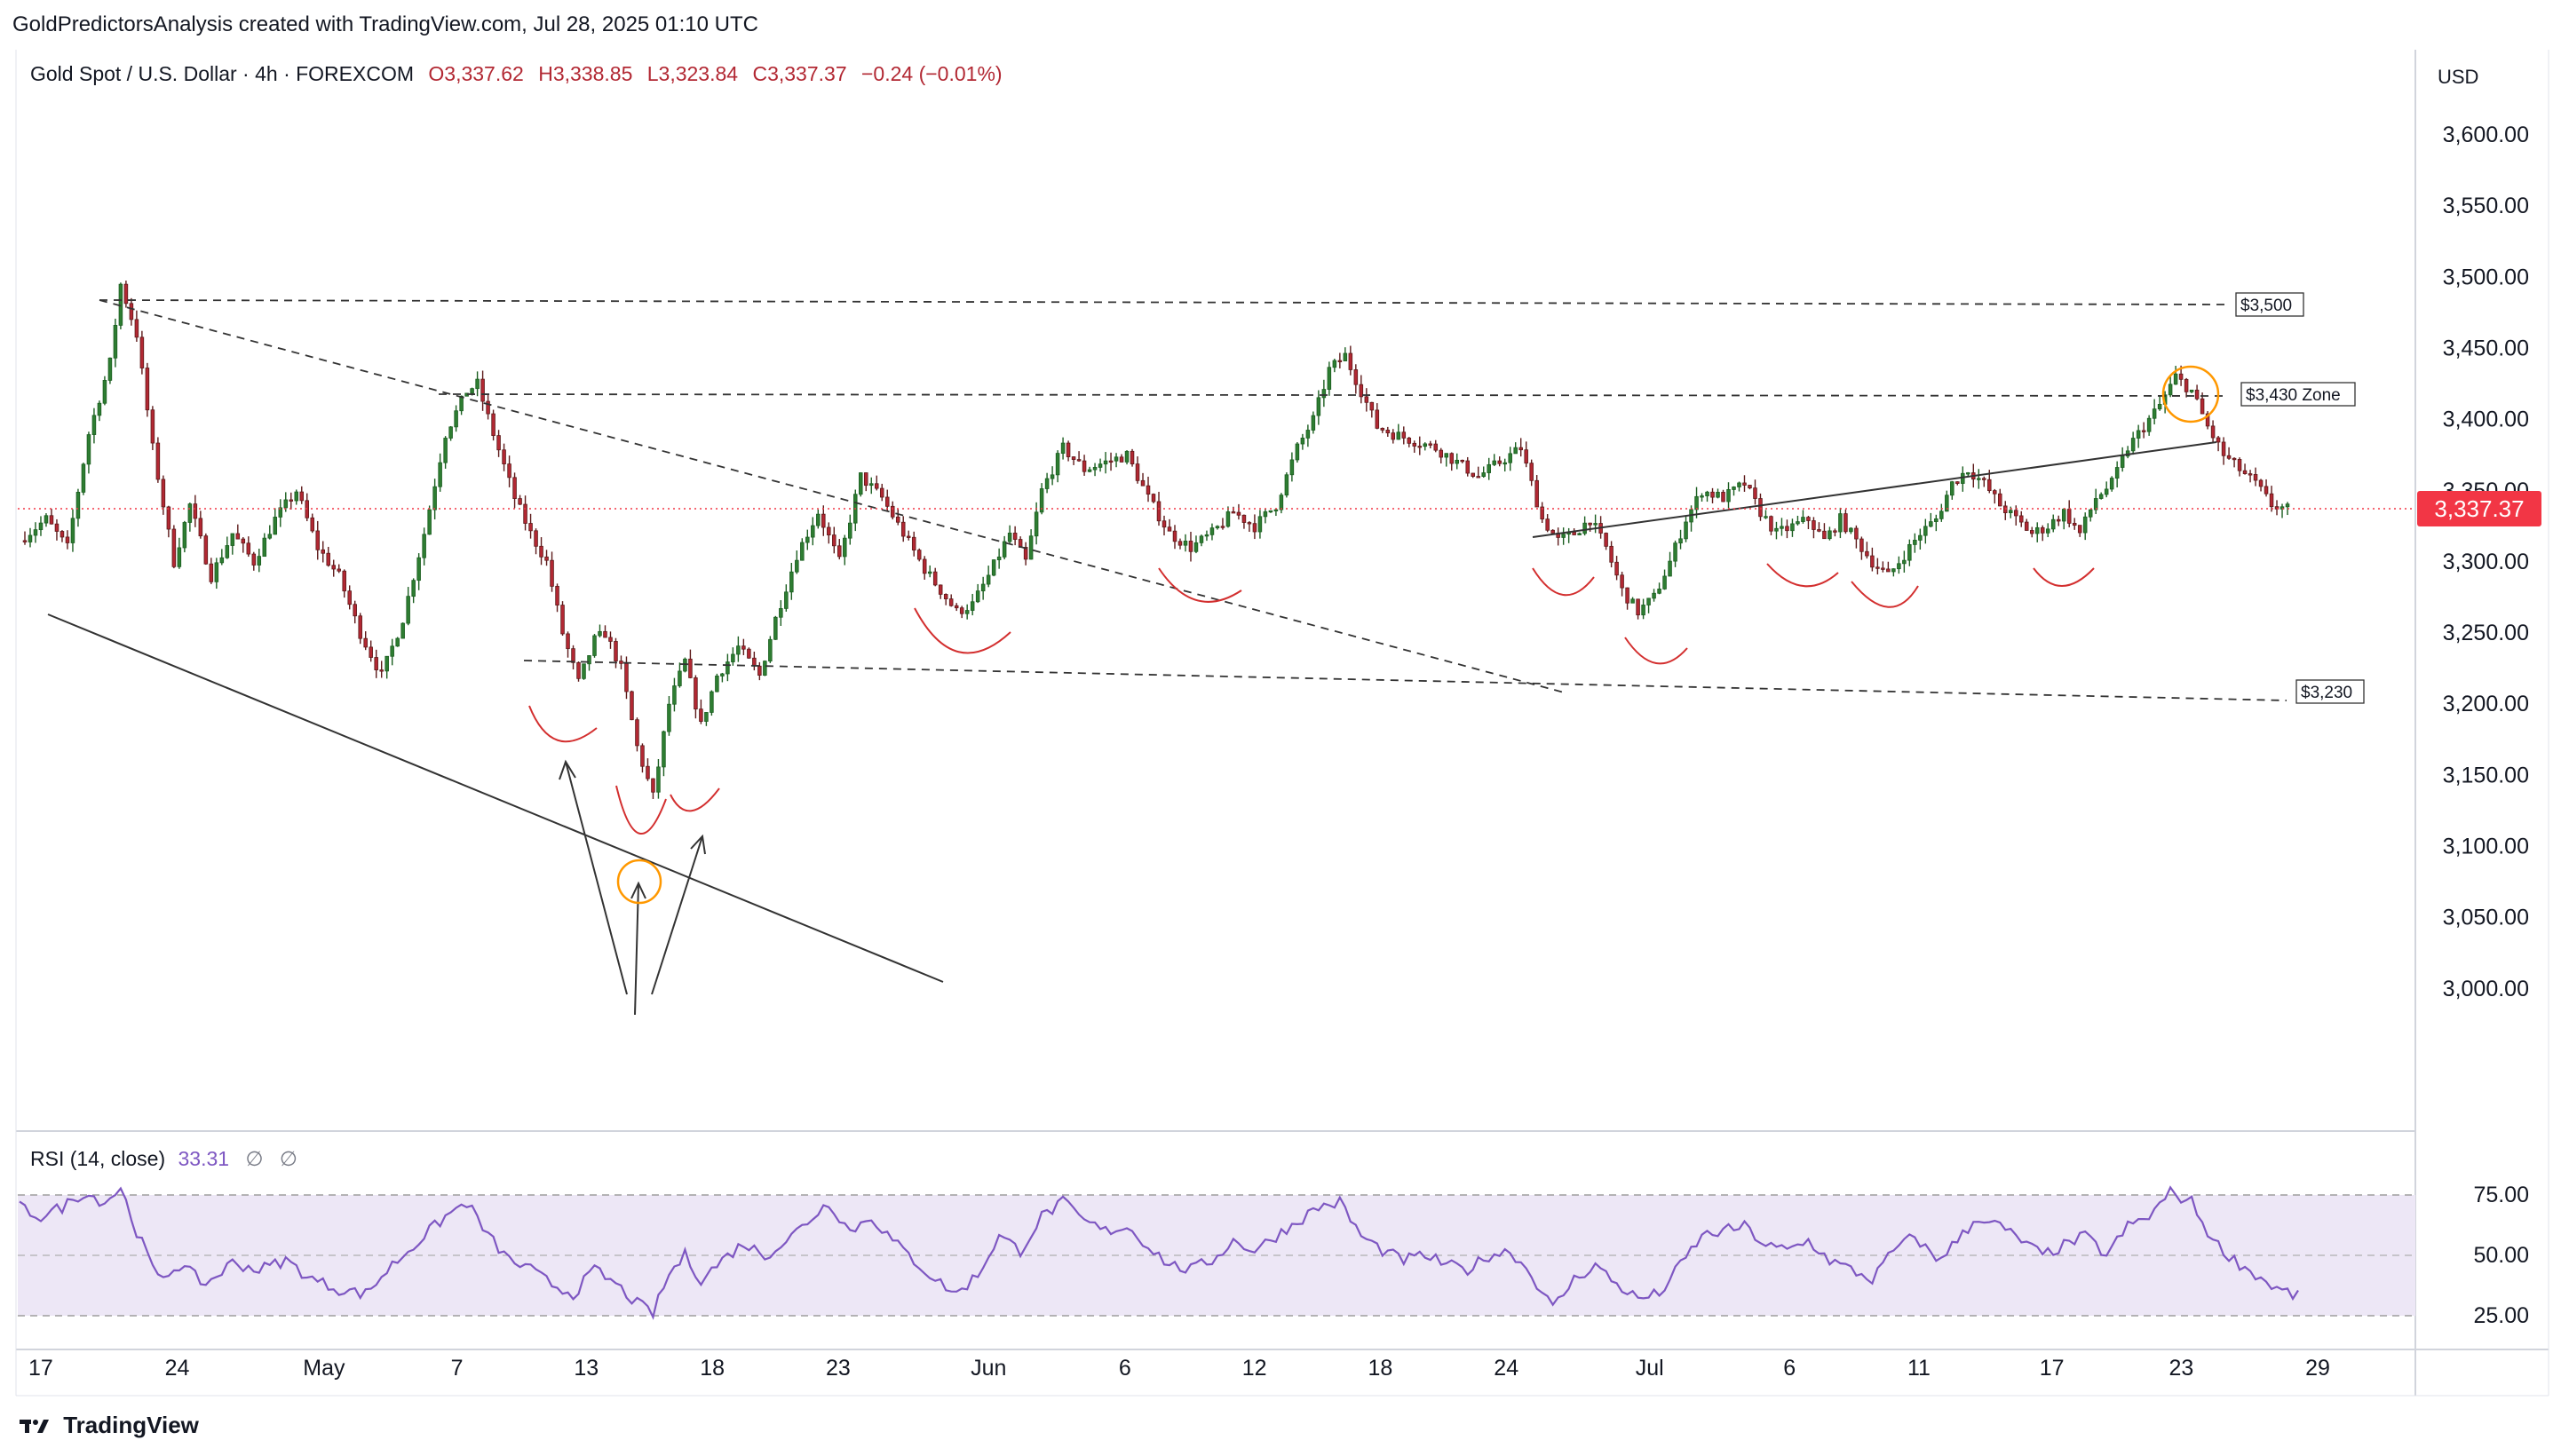  I want to click on ohlc-low: L3,323.84, so click(693, 73).